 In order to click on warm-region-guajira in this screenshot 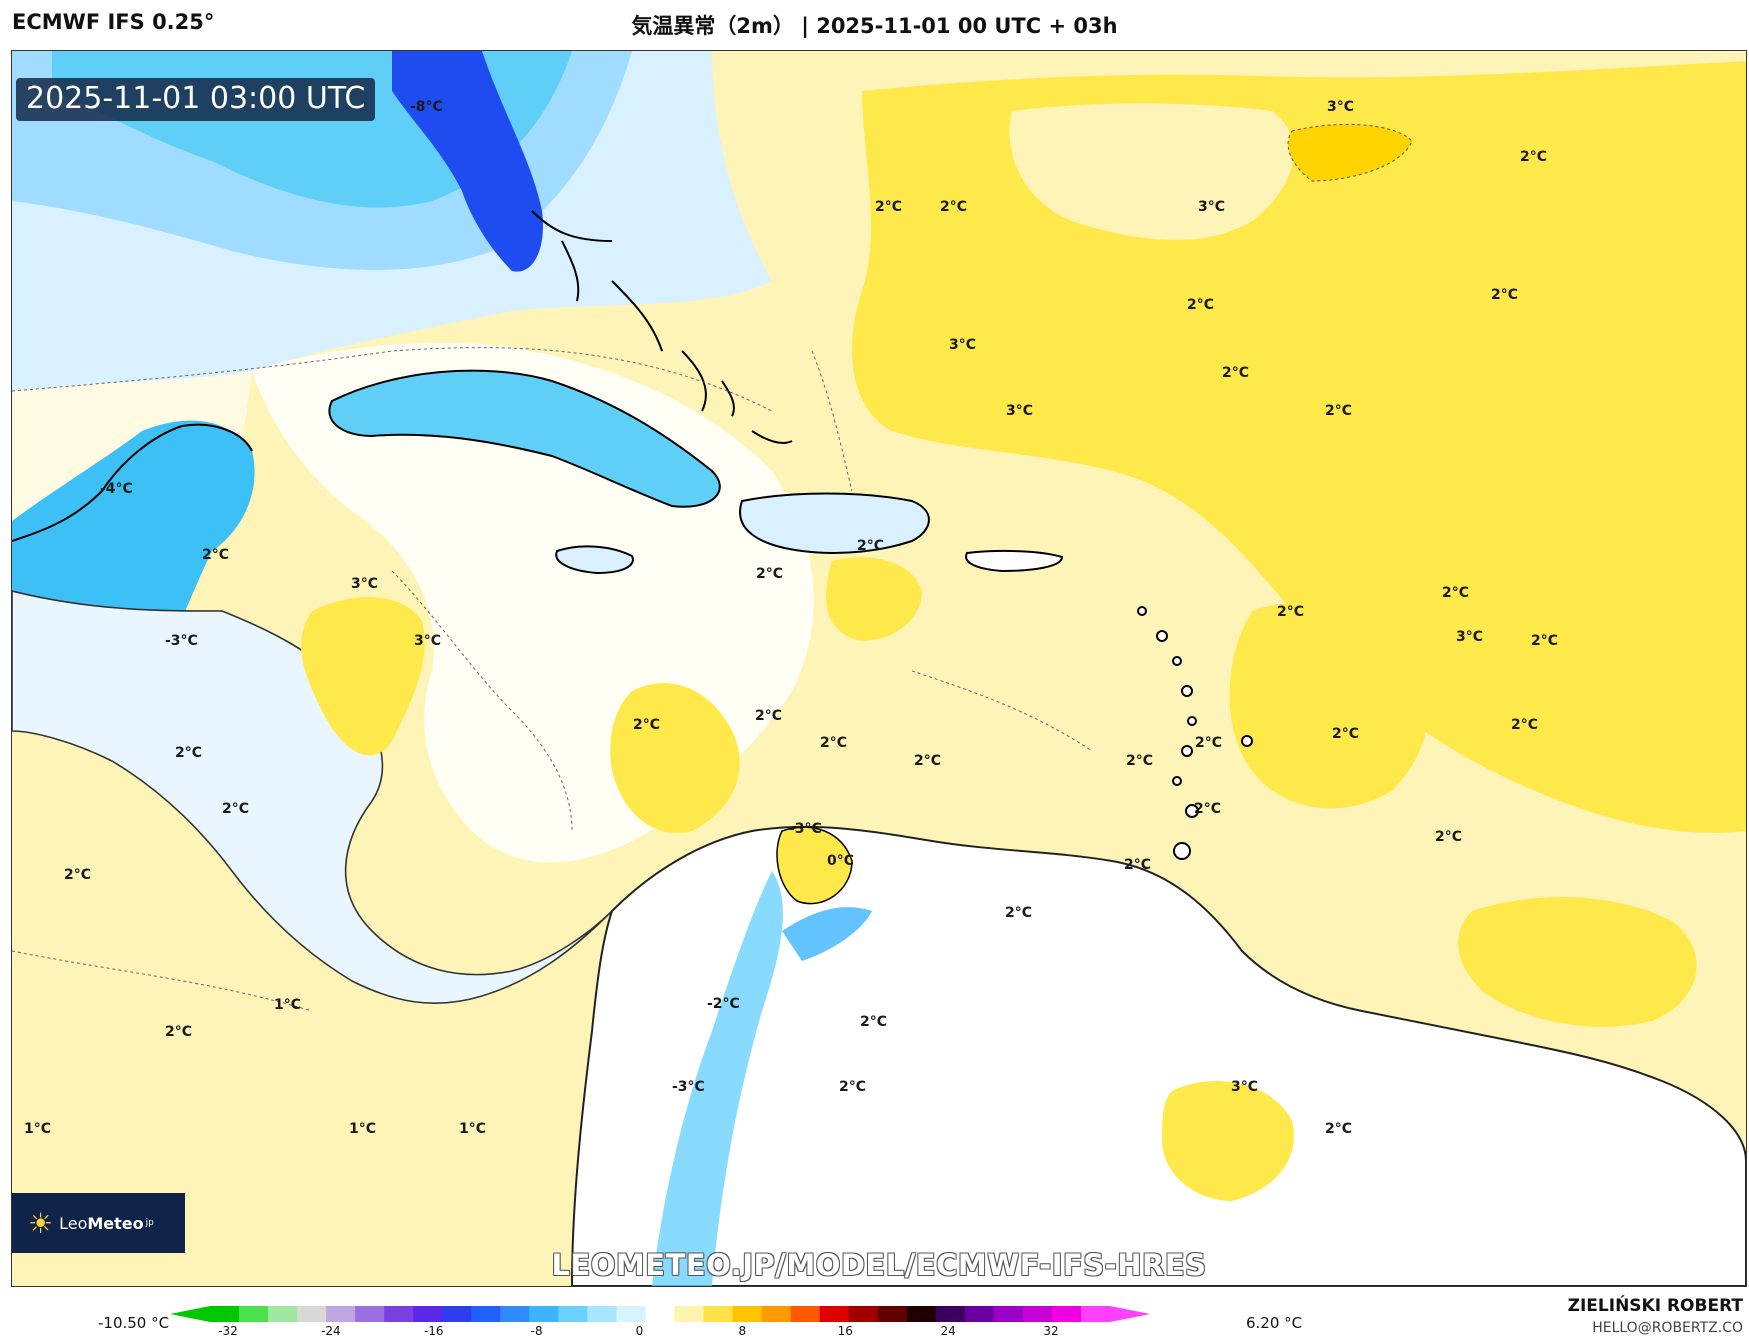, I will do `click(814, 865)`.